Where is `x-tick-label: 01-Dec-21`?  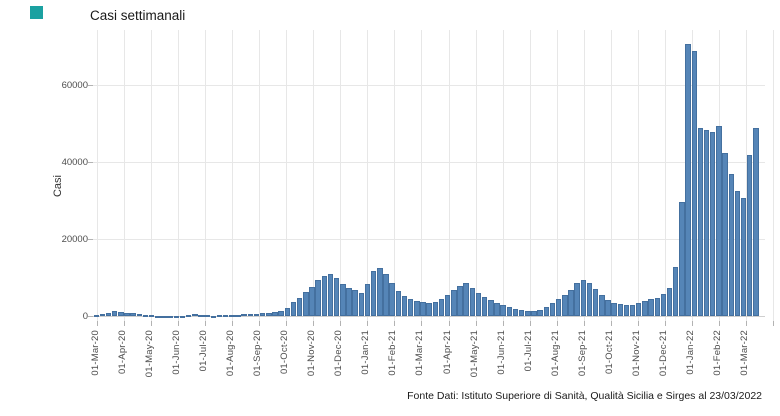 x-tick-label: 01-Dec-21 is located at coordinates (663, 353).